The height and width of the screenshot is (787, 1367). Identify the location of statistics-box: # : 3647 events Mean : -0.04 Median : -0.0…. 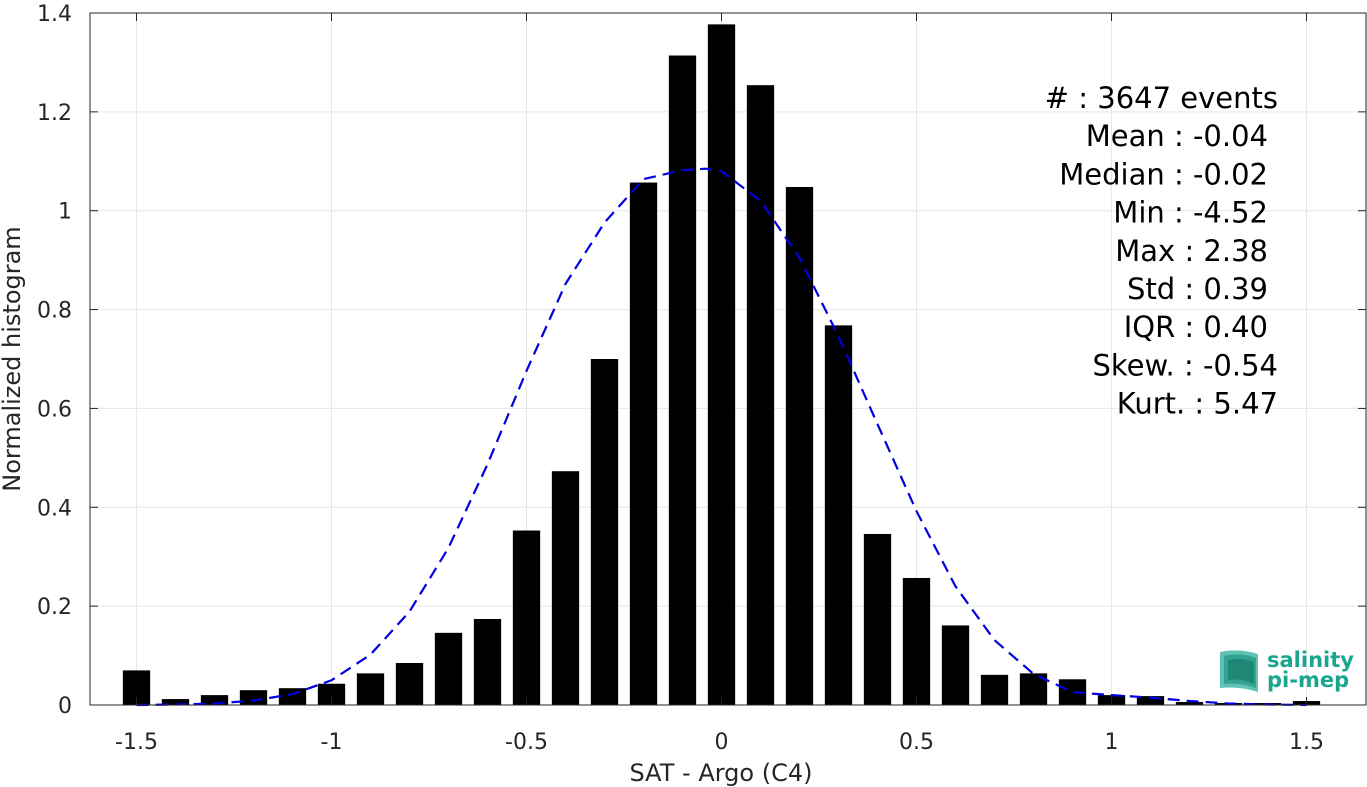
(1161, 251).